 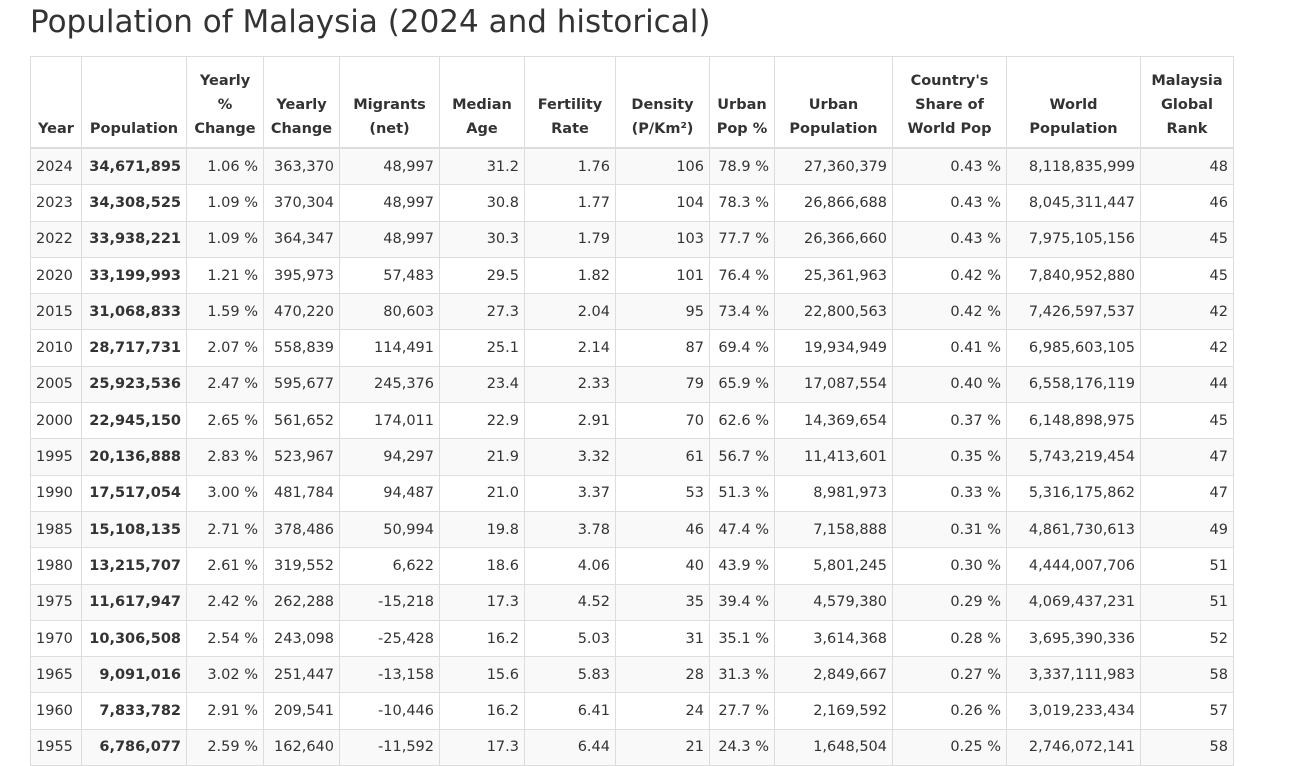 What do you see at coordinates (134, 638) in the screenshot?
I see `cell-population: 10,306,508` at bounding box center [134, 638].